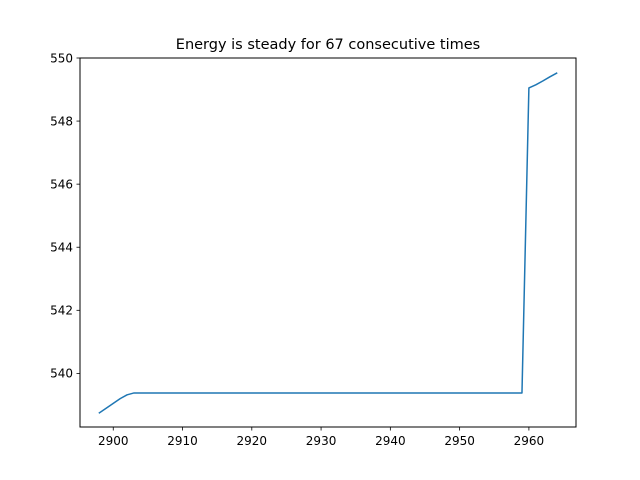  What do you see at coordinates (61, 374) in the screenshot?
I see `y-tick-label: 540` at bounding box center [61, 374].